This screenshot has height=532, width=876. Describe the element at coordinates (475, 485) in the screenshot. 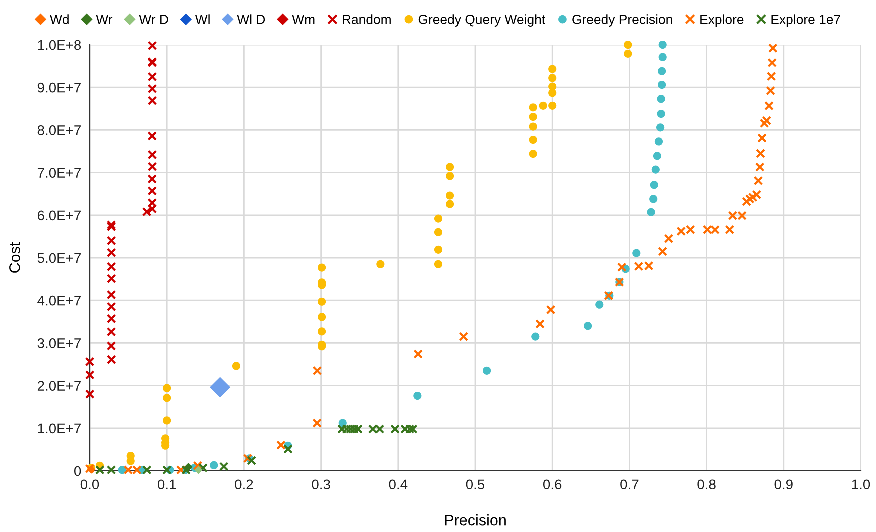

I see `x-tick-label: 0.5` at that location.